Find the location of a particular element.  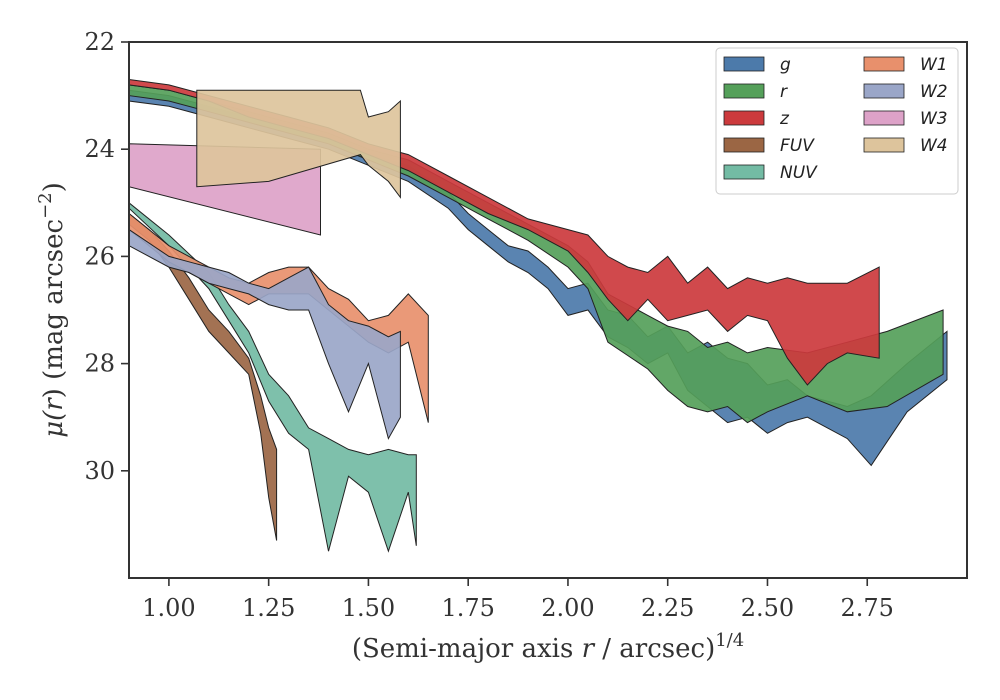

legend-swatch-w3 is located at coordinates (884, 118).